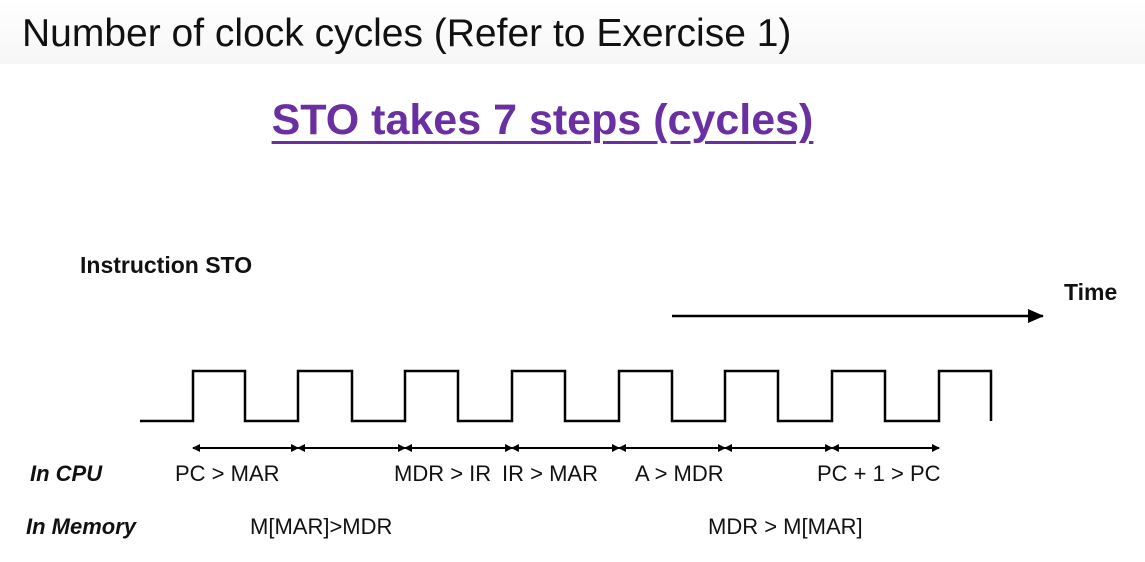 Image resolution: width=1145 pixels, height=562 pixels. Describe the element at coordinates (785, 526) in the screenshot. I see `memory-step-write: MDR > M[MAR]` at that location.